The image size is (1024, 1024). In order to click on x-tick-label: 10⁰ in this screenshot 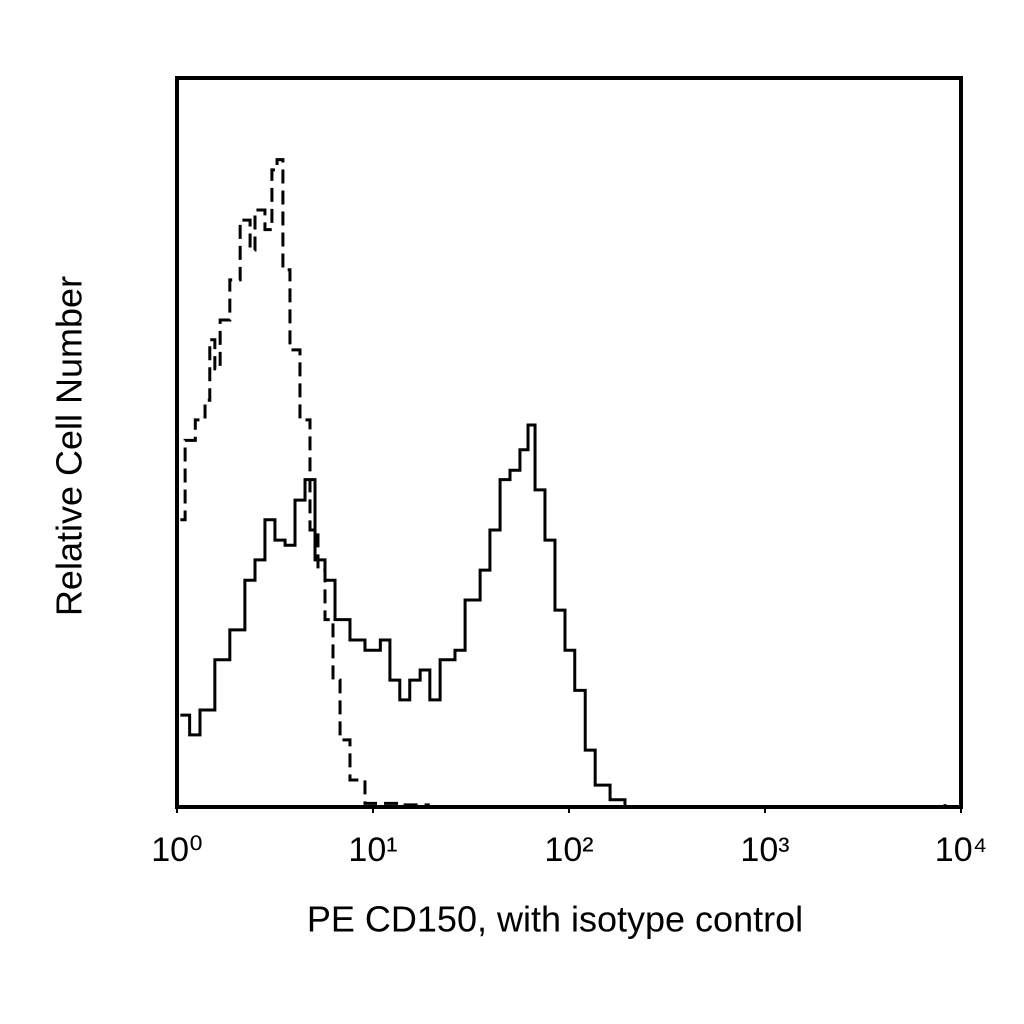, I will do `click(176, 850)`.